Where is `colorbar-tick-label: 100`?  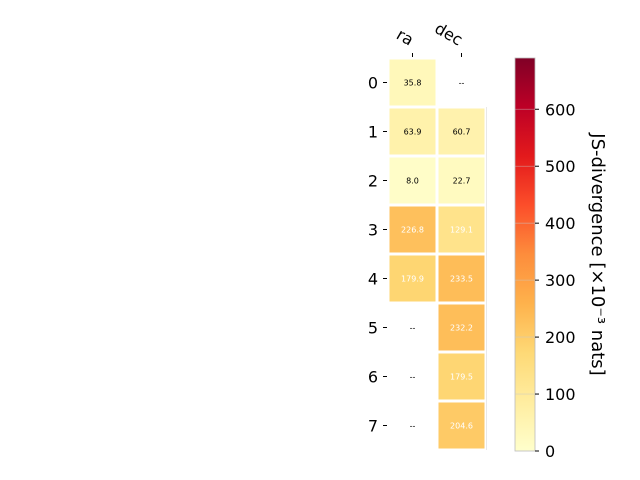
colorbar-tick-label: 100 is located at coordinates (560, 394).